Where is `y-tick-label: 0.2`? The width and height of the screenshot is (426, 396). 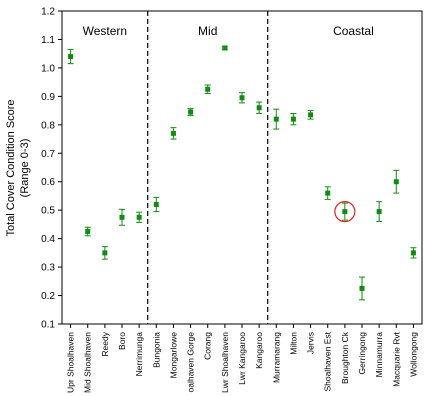 y-tick-label: 0.2 is located at coordinates (48, 296).